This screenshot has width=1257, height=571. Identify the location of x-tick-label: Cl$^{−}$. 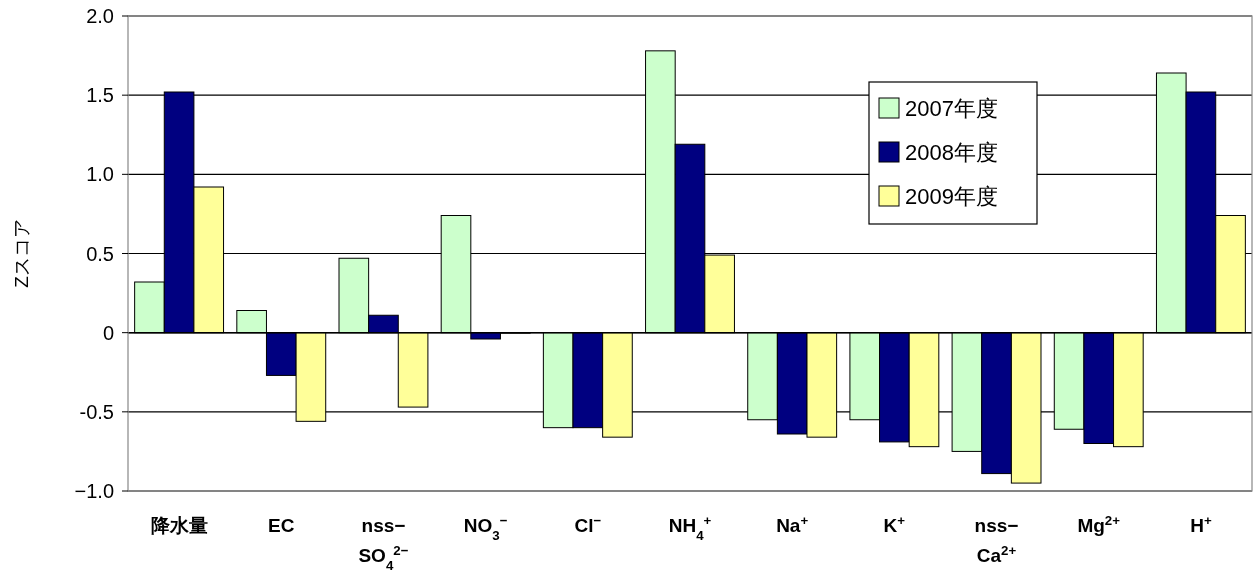
(588, 524).